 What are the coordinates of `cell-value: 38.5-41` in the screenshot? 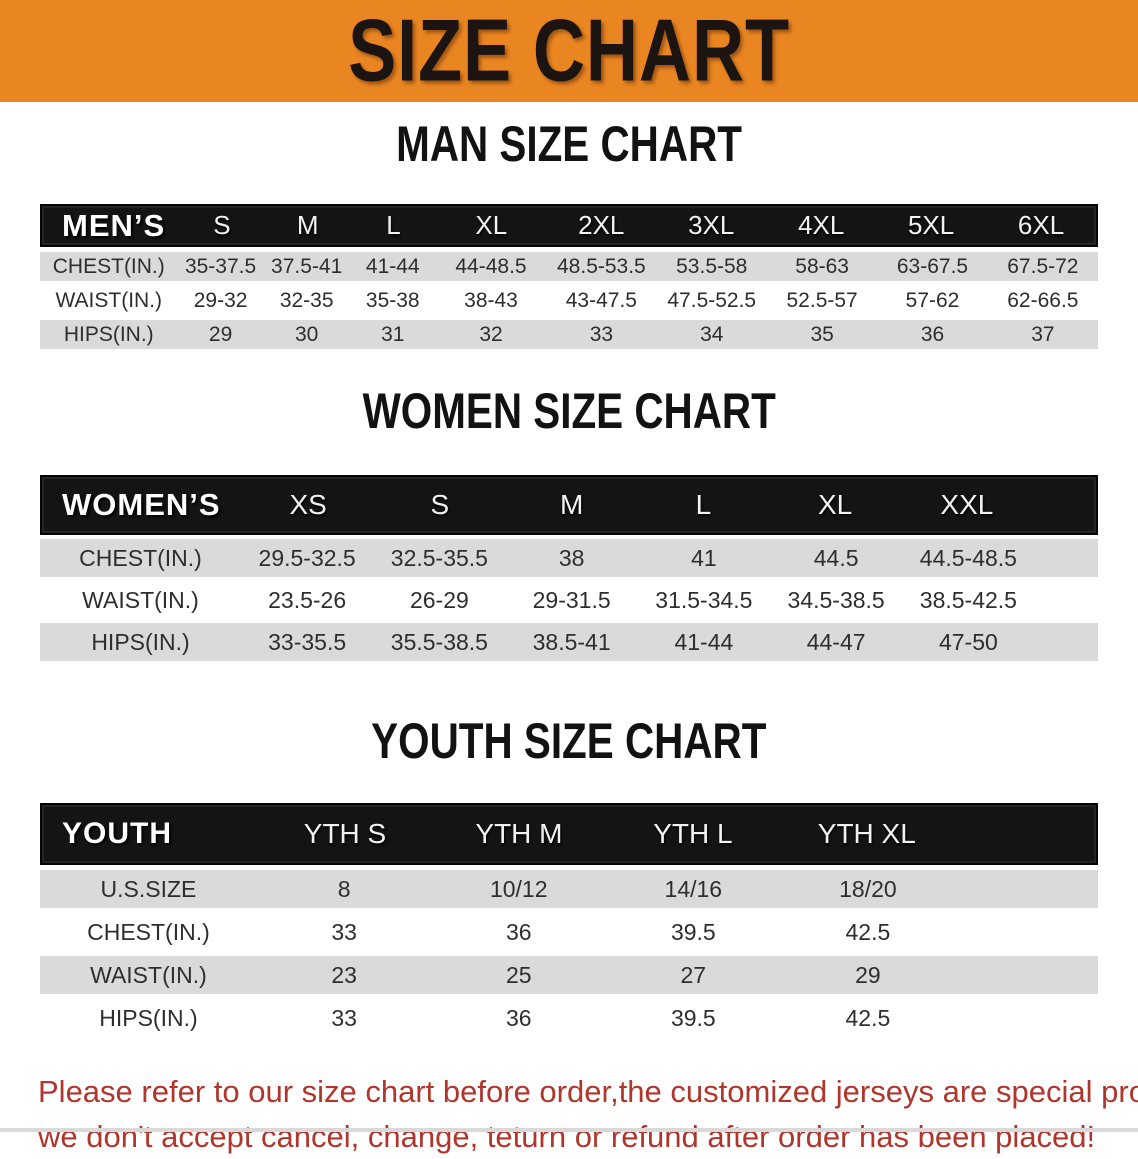 It's located at (571, 641).